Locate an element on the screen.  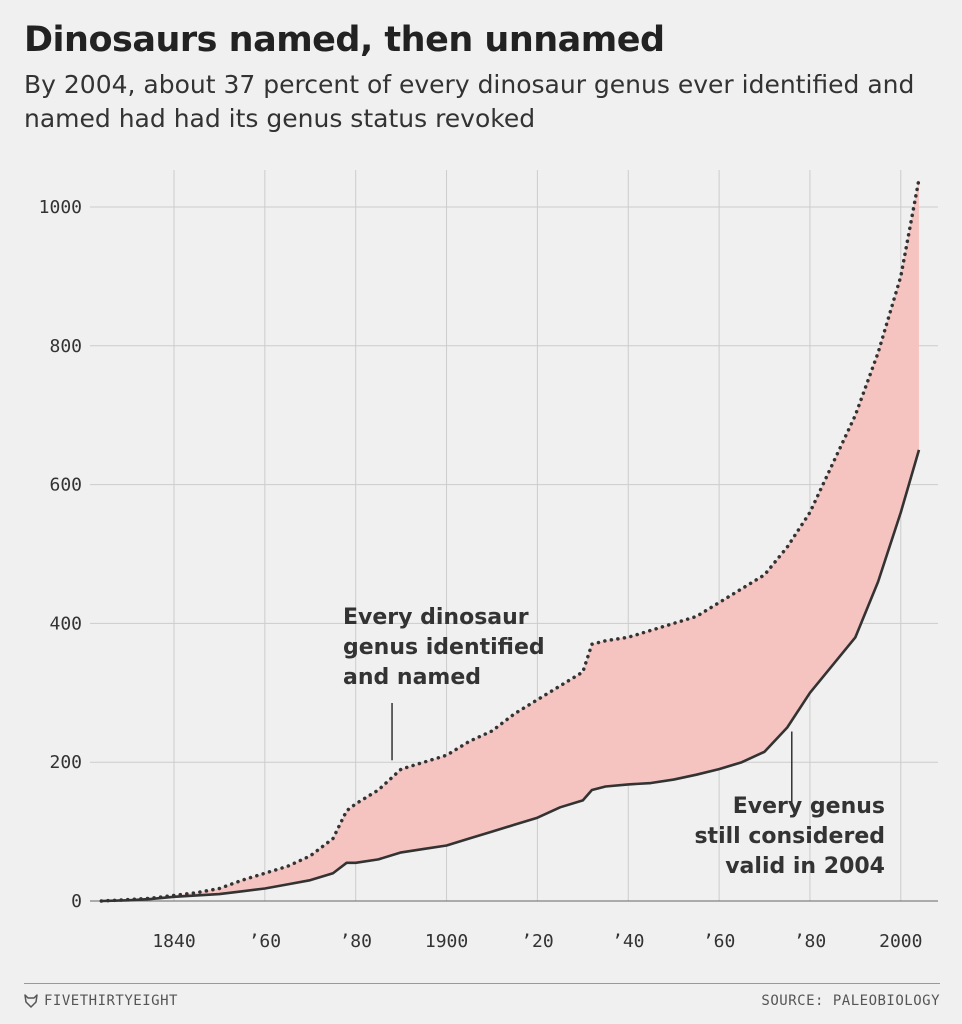
annotation-label: Every dinosaur is located at coordinates (436, 617).